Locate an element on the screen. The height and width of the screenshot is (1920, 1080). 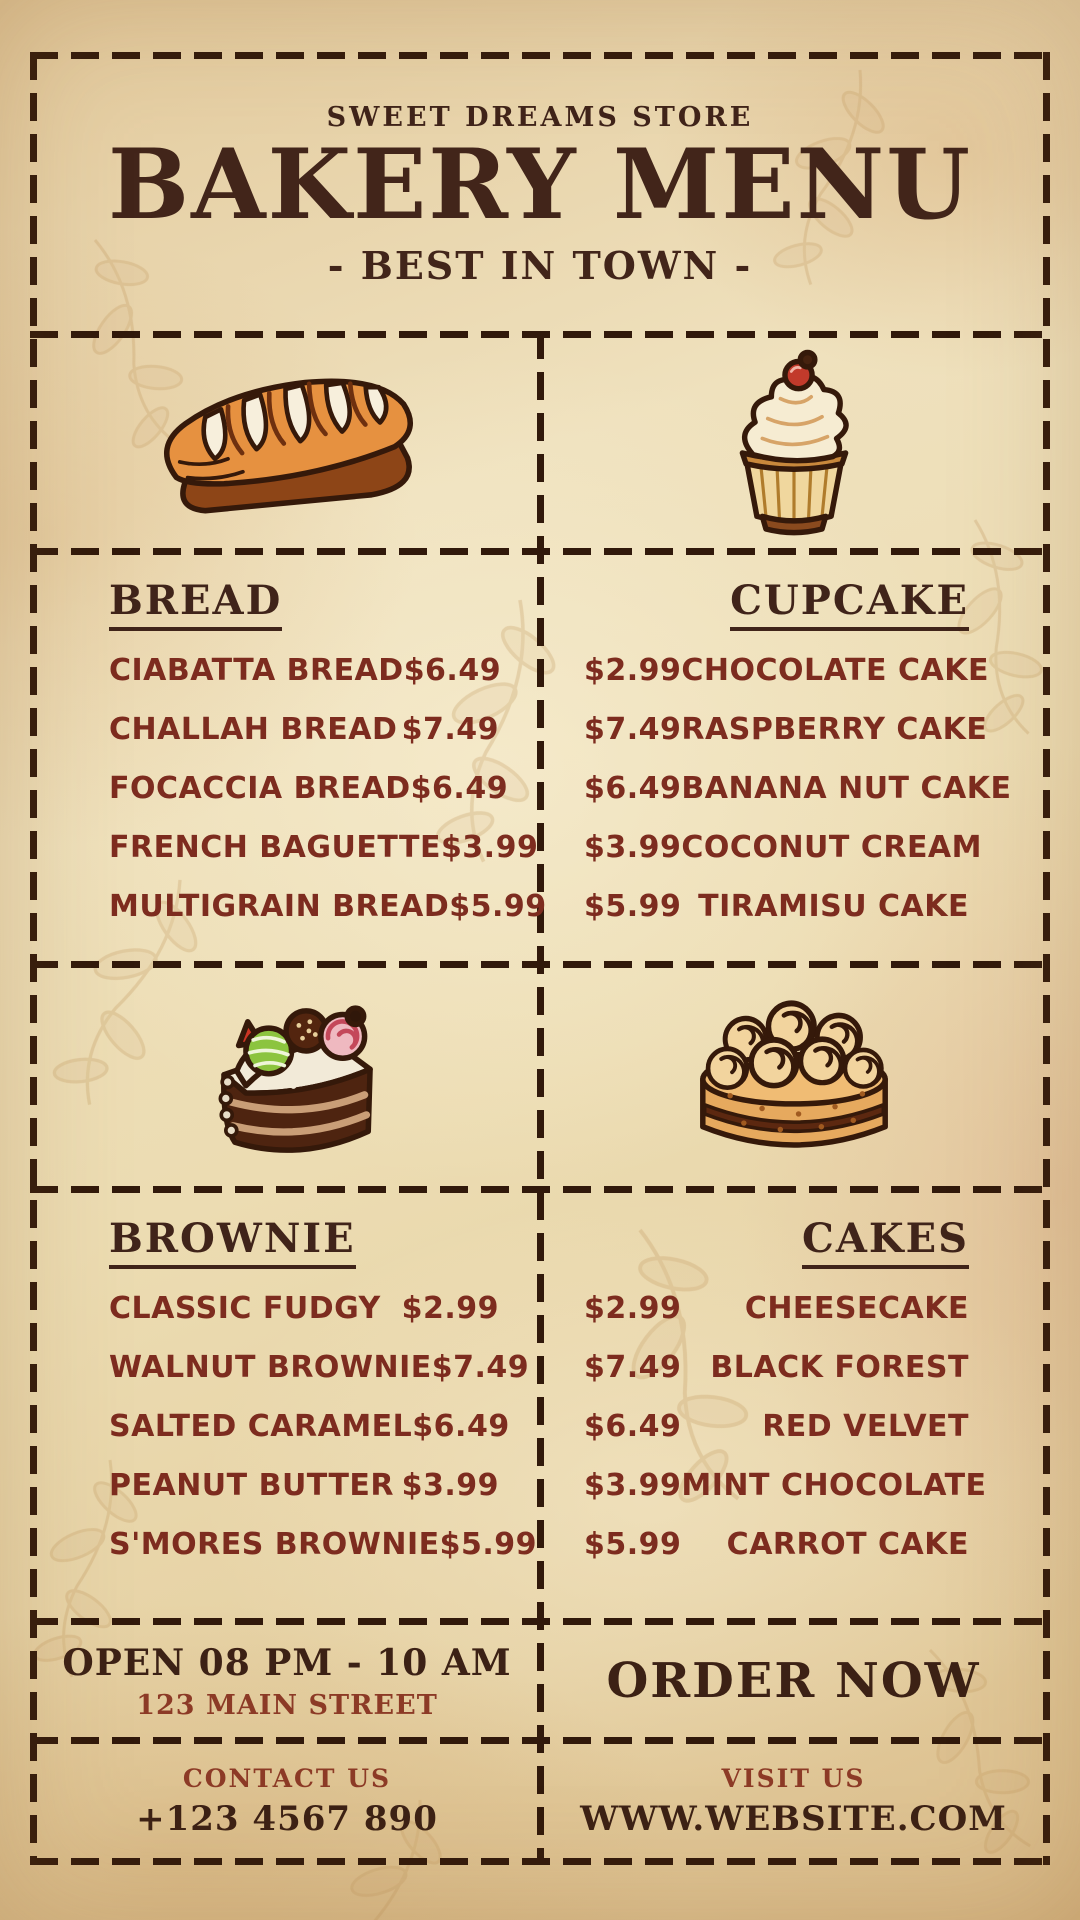
item-name: CHOCOLATE CAKE is located at coordinates (835, 670).